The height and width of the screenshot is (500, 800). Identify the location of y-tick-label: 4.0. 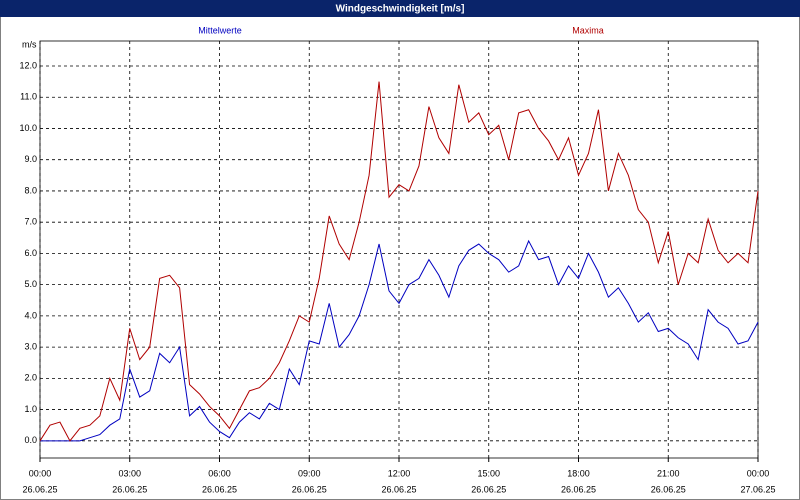
(30, 315).